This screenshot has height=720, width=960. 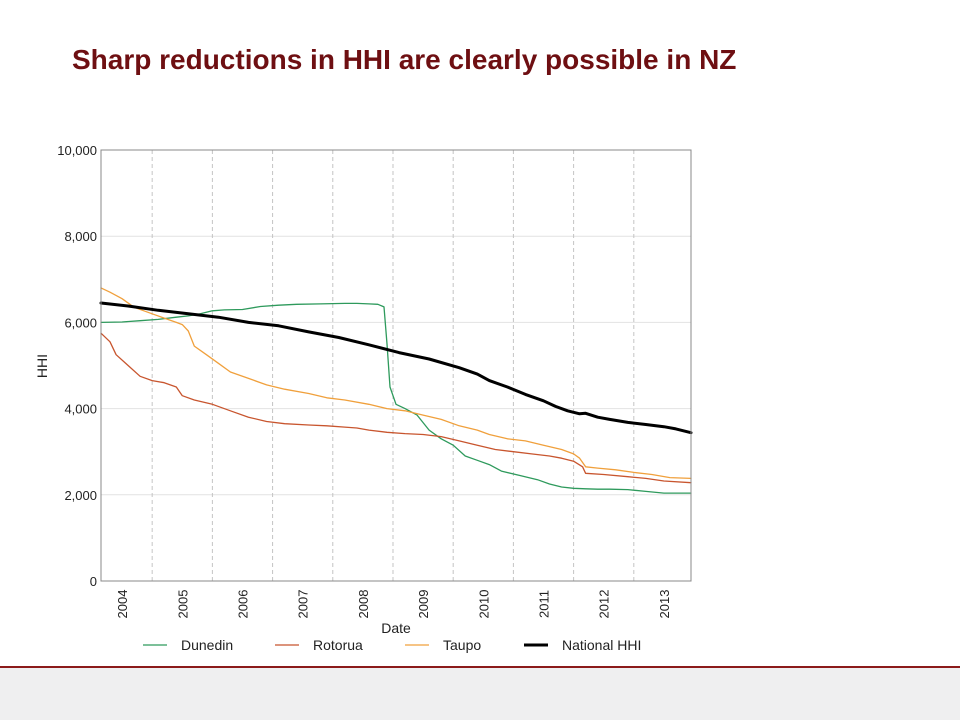 What do you see at coordinates (182, 604) in the screenshot?
I see `x-tick-label: 2005` at bounding box center [182, 604].